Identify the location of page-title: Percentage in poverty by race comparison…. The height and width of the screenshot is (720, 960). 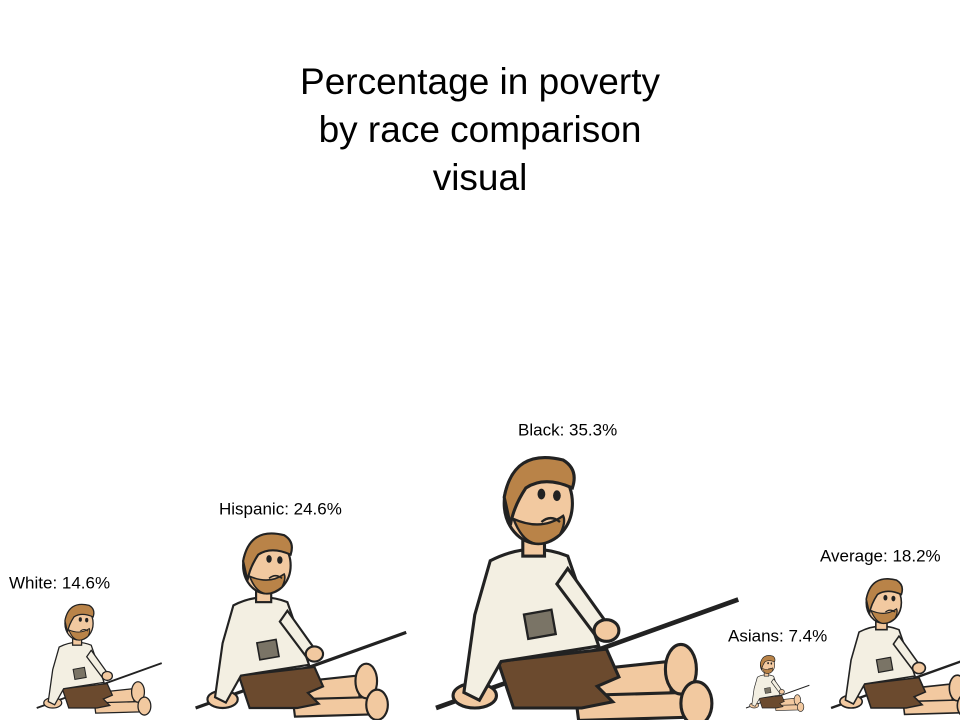
(480, 129).